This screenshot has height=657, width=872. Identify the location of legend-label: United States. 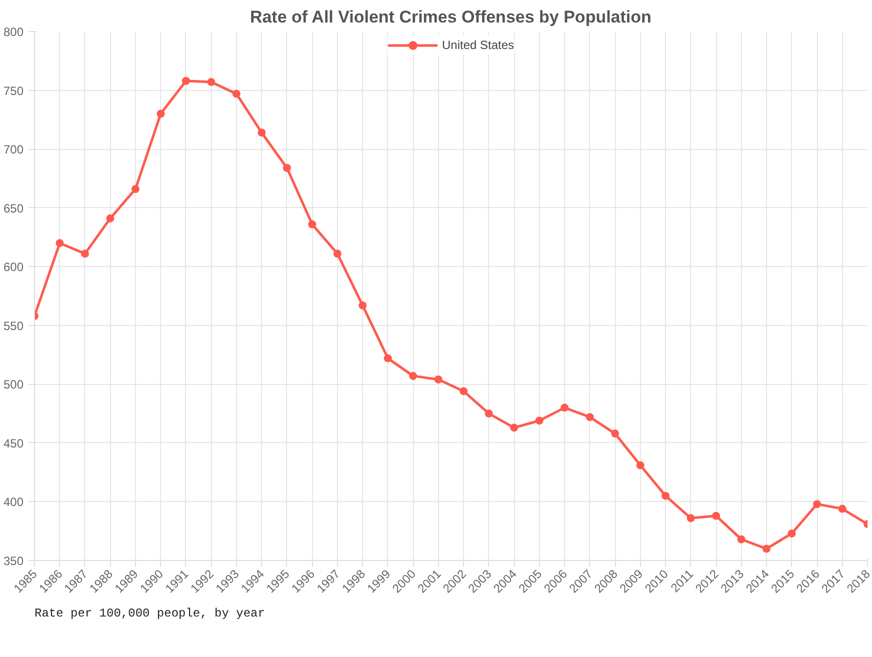
(478, 45).